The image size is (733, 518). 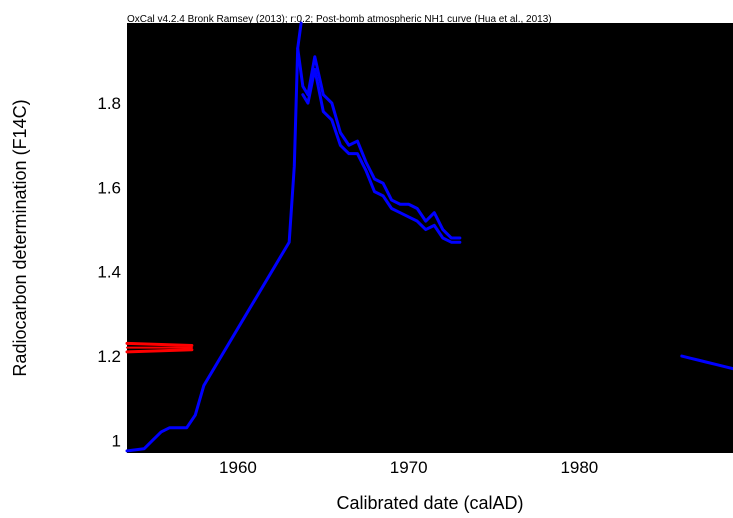 I want to click on x-tick-label: 1980, so click(x=579, y=467).